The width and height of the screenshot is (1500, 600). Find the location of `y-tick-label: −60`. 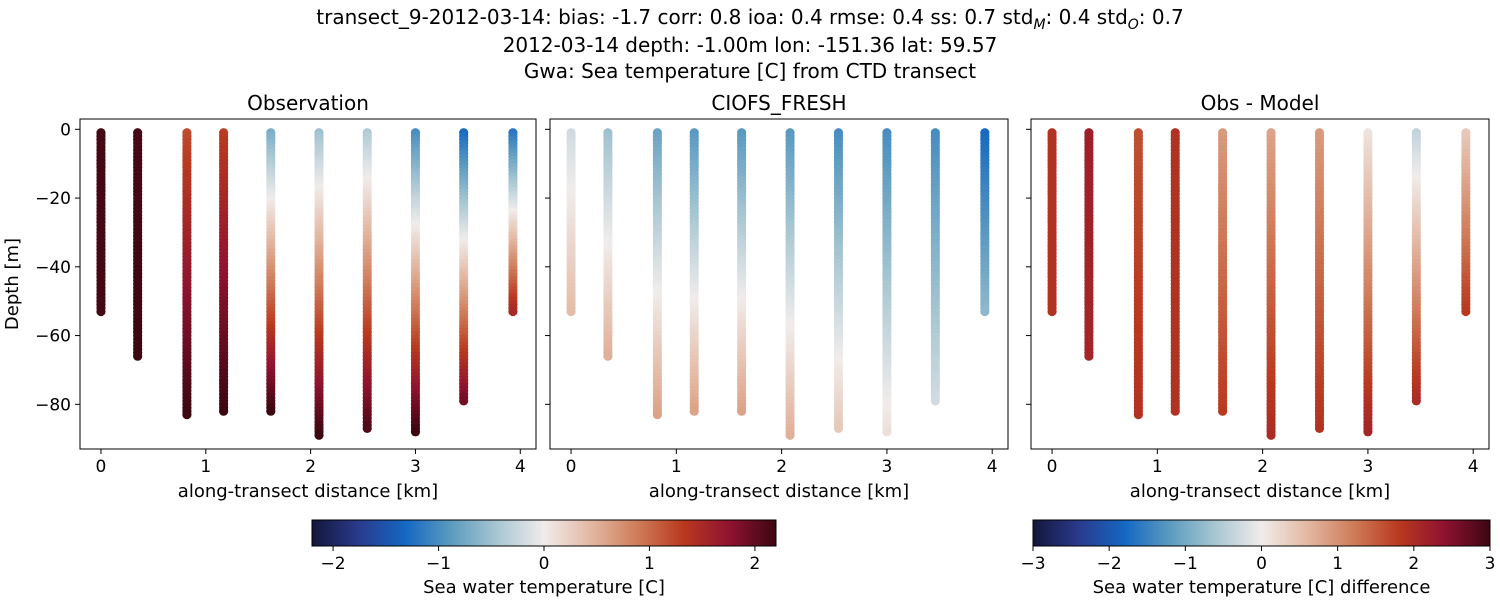

y-tick-label: −60 is located at coordinates (53, 337).